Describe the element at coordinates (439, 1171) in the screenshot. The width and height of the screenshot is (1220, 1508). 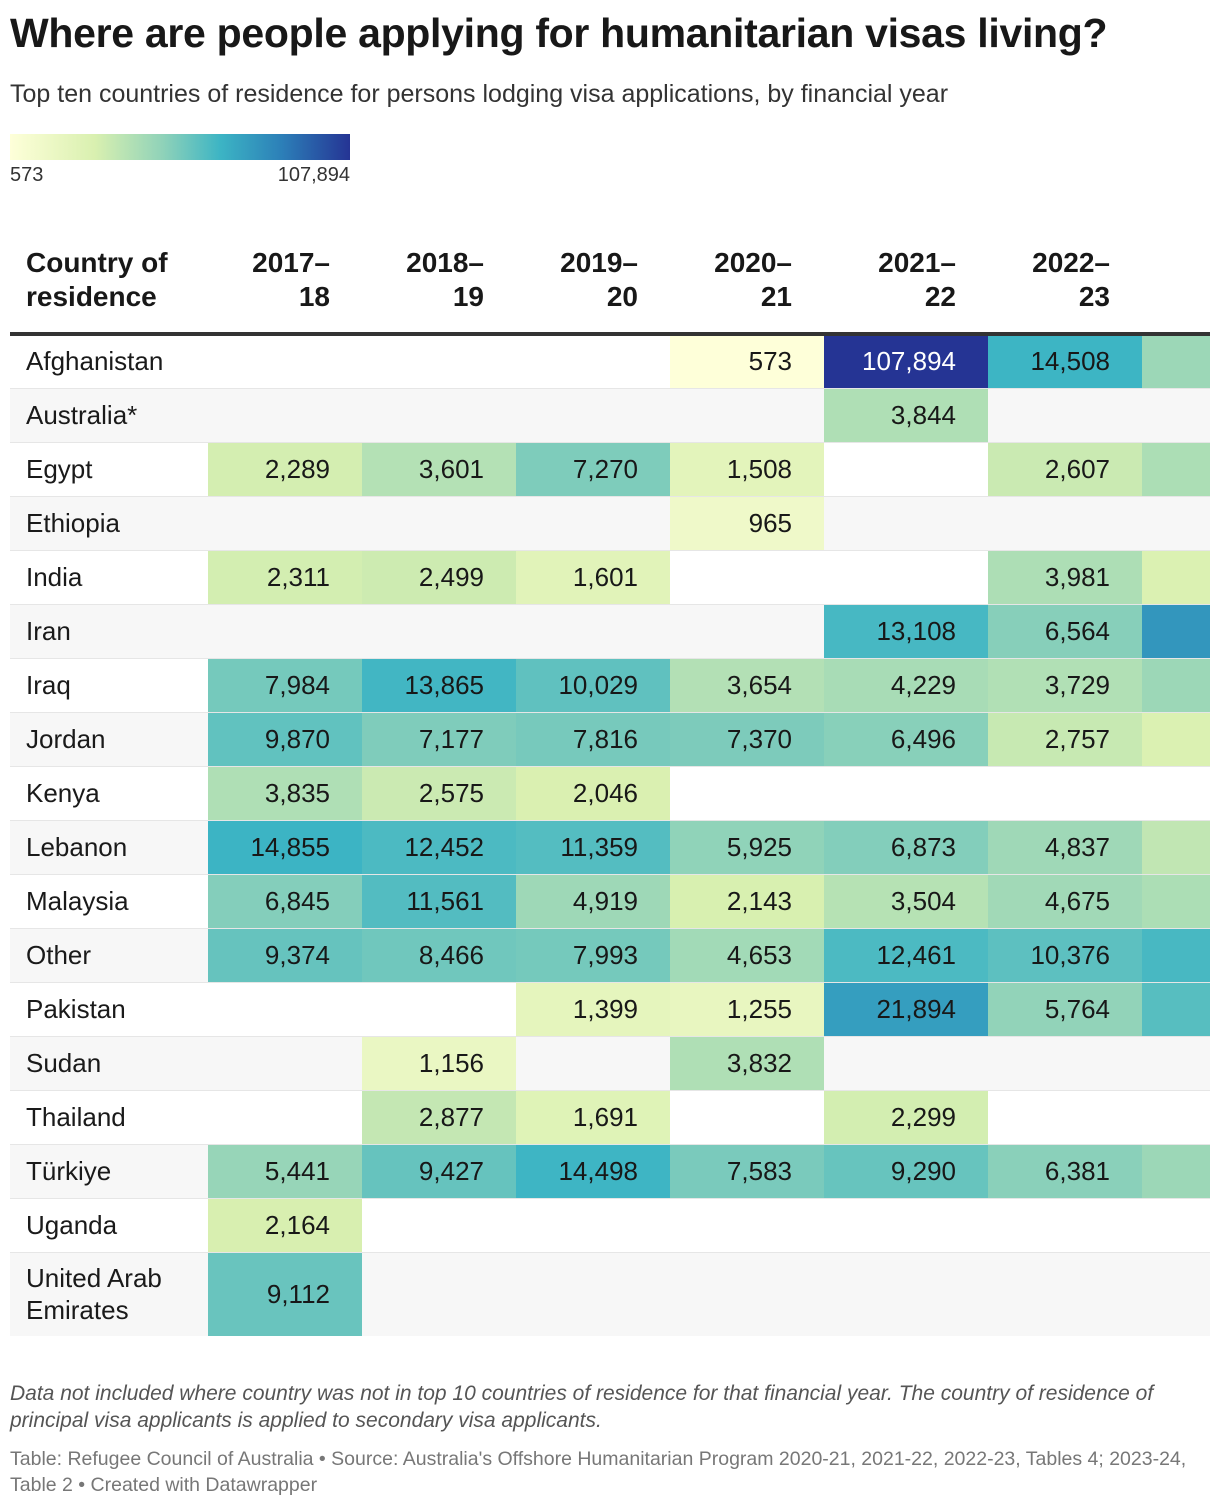
I see `heatmap-cell: 9,427` at that location.